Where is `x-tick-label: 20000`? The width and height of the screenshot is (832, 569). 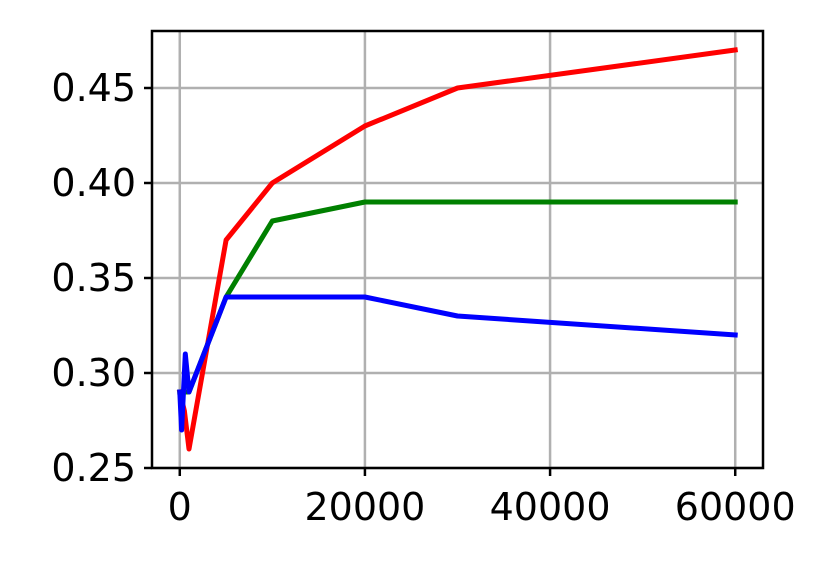 x-tick-label: 20000 is located at coordinates (364, 507).